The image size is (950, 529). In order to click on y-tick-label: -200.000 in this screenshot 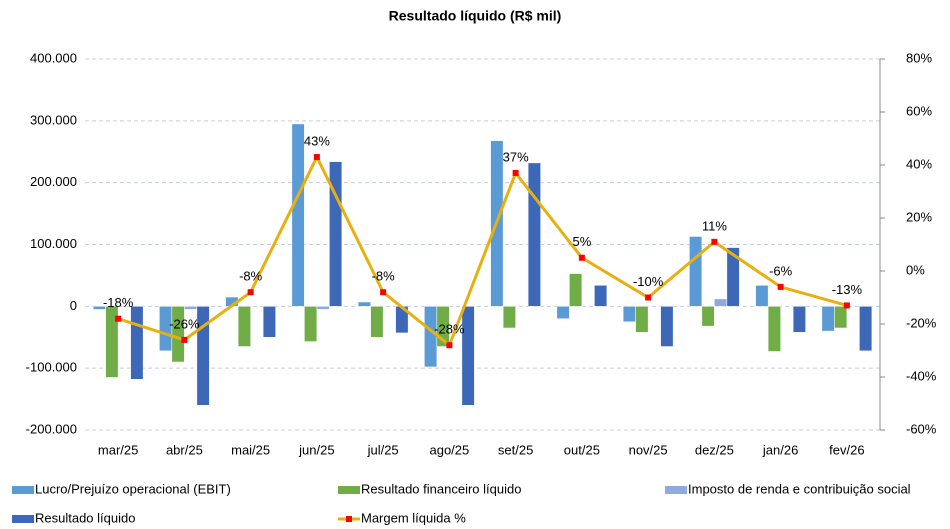, I will do `click(51, 428)`.